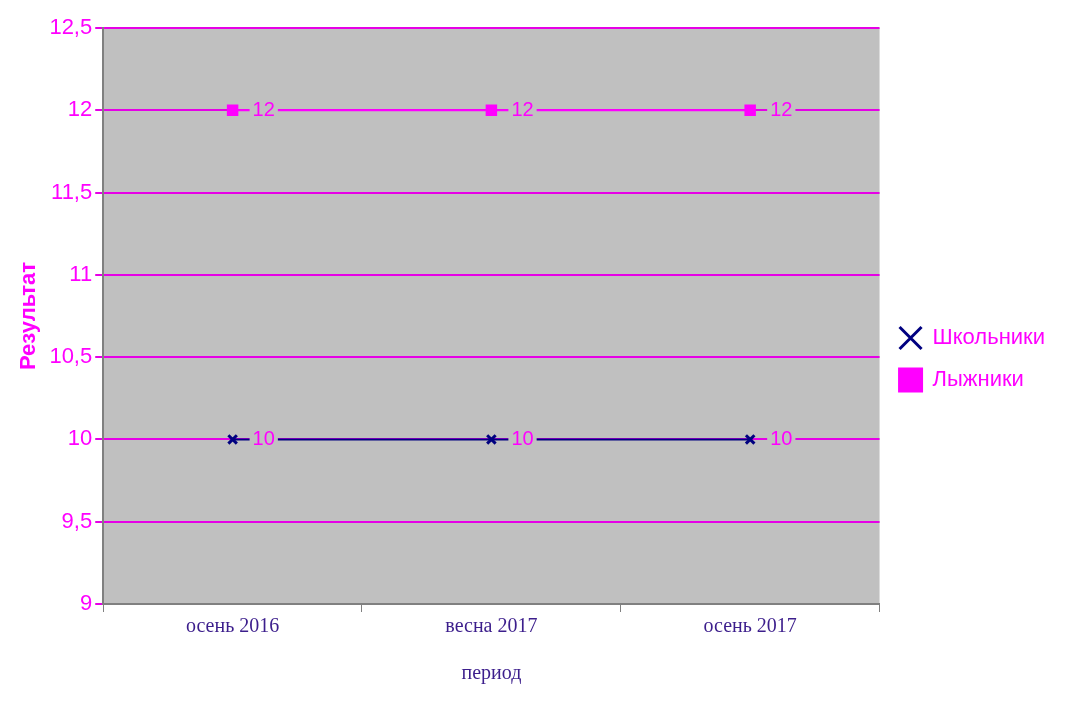  Describe the element at coordinates (232, 625) in the screenshot. I see `x-tick-label: осень 2016` at that location.